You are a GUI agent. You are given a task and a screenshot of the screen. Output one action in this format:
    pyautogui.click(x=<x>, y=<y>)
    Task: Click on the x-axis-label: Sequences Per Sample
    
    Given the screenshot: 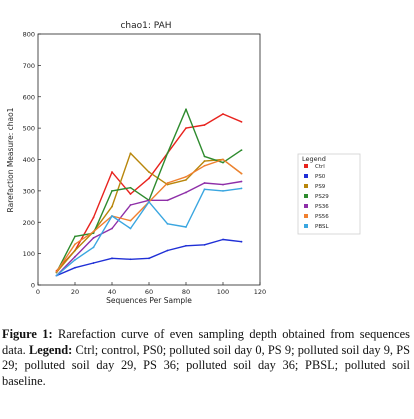 What is the action you would take?
    pyautogui.click(x=149, y=300)
    